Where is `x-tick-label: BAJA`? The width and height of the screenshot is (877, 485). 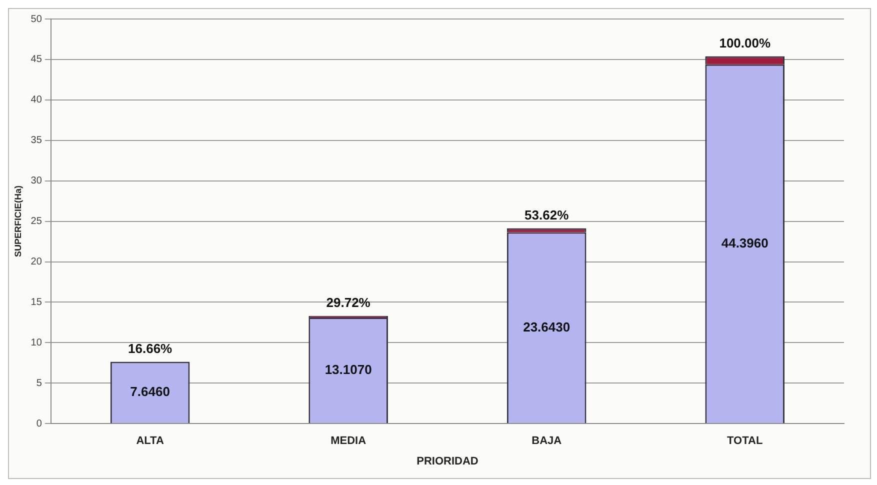 x-tick-label: BAJA is located at coordinates (547, 441).